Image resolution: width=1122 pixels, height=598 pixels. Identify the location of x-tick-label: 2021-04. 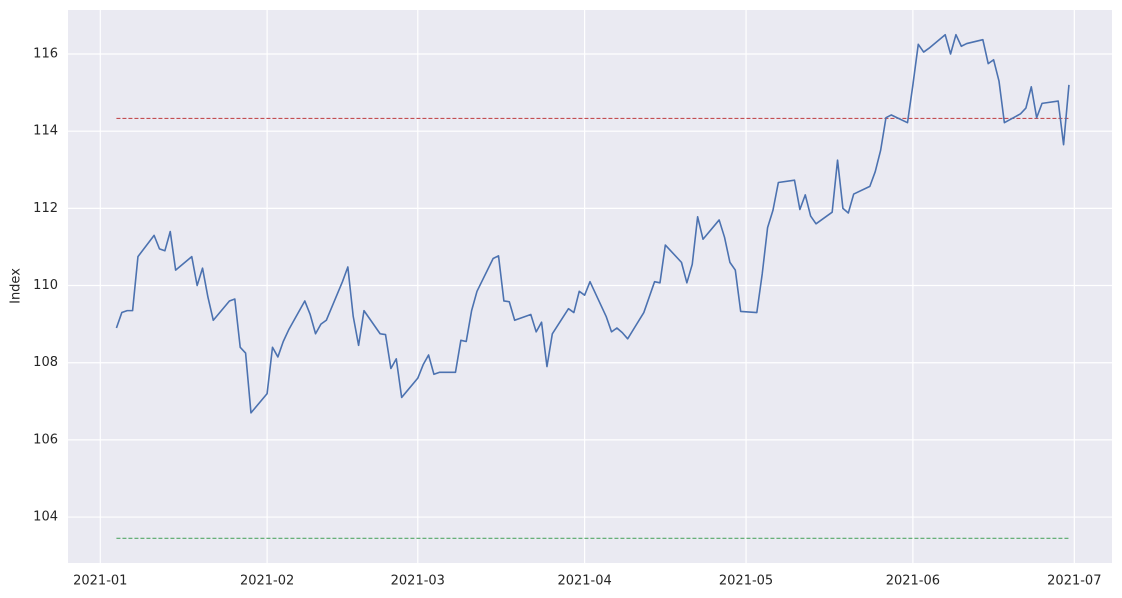
(584, 581).